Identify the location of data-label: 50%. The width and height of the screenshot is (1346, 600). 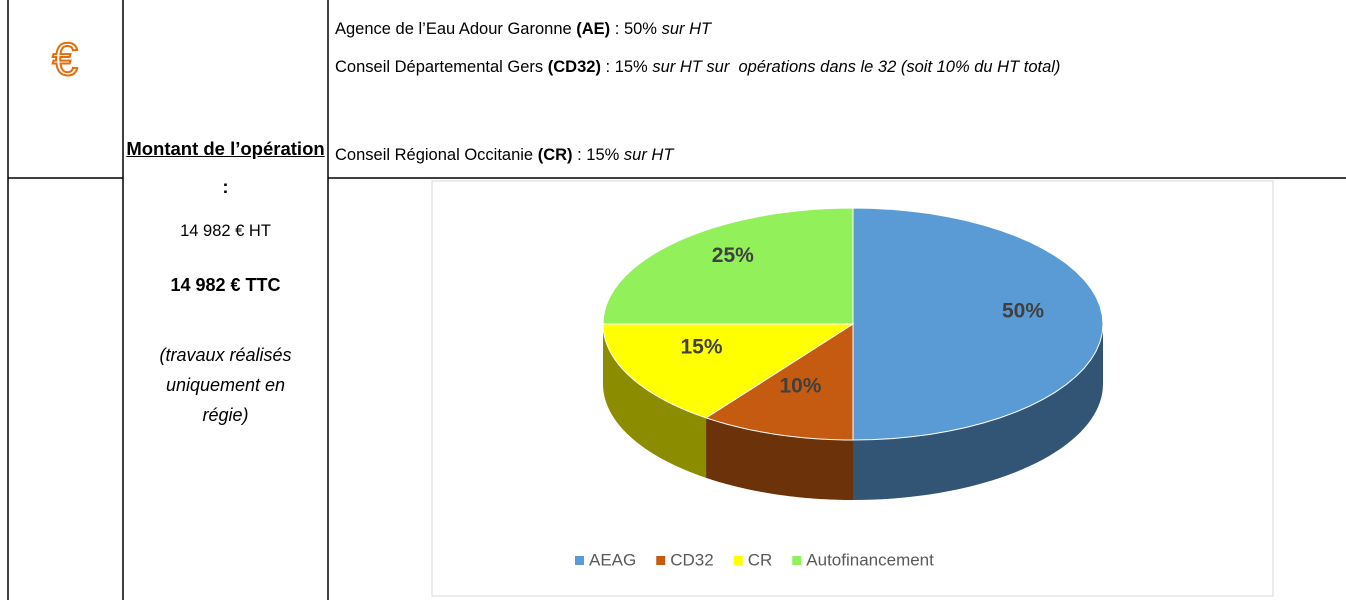
(1023, 311).